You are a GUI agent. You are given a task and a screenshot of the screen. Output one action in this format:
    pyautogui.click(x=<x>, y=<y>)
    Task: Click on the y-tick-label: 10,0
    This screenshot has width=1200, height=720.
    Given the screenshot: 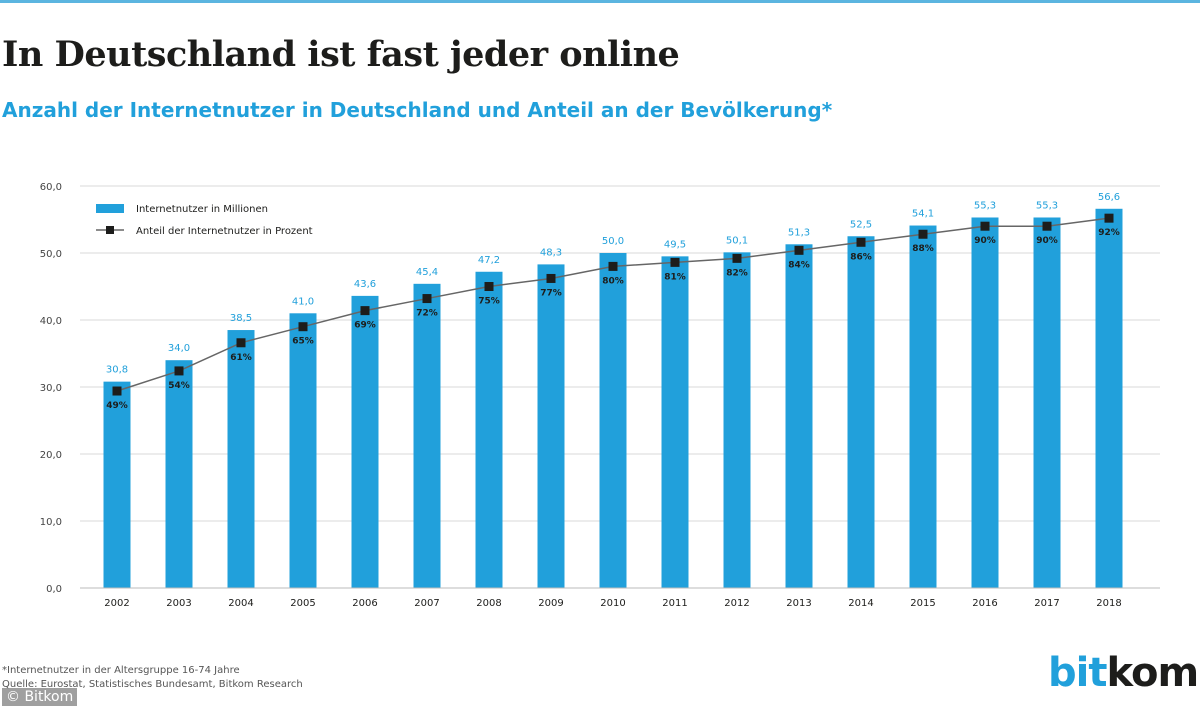 What is the action you would take?
    pyautogui.click(x=51, y=522)
    